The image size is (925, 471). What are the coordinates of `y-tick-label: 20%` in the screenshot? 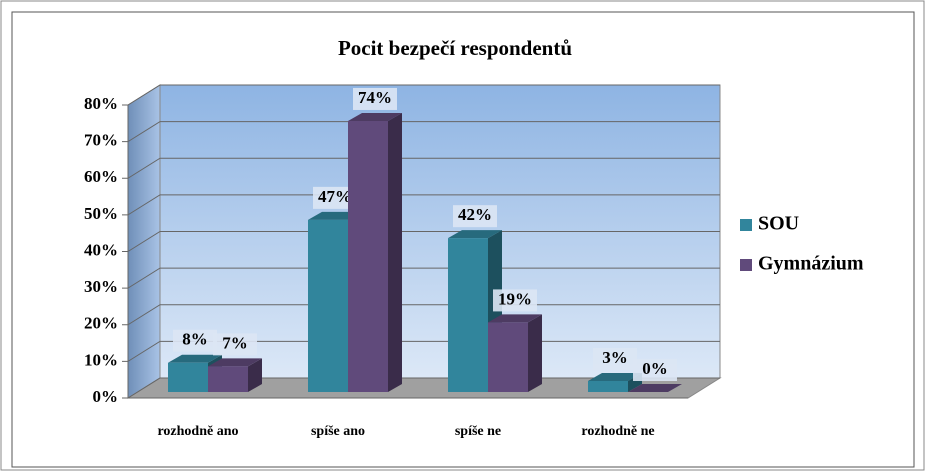 It's located at (101, 323).